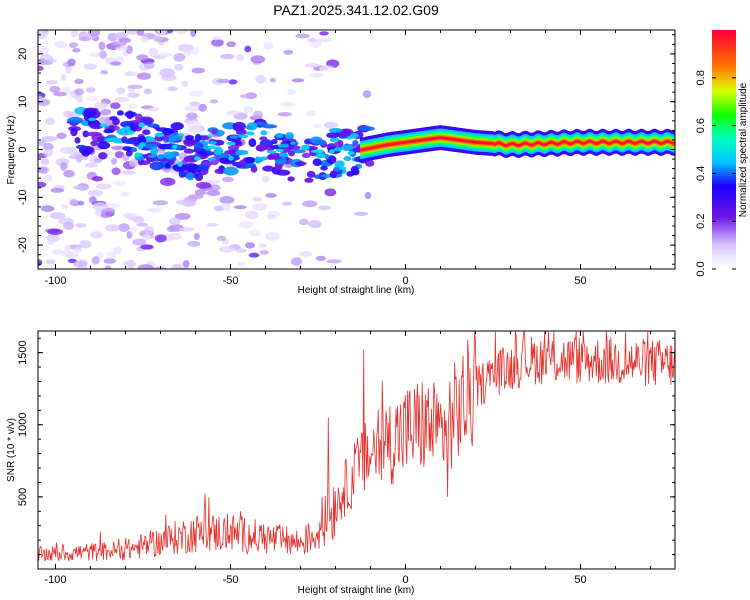 The width and height of the screenshot is (750, 600). Describe the element at coordinates (23, 54) in the screenshot. I see `y-tick-label: 20` at that location.